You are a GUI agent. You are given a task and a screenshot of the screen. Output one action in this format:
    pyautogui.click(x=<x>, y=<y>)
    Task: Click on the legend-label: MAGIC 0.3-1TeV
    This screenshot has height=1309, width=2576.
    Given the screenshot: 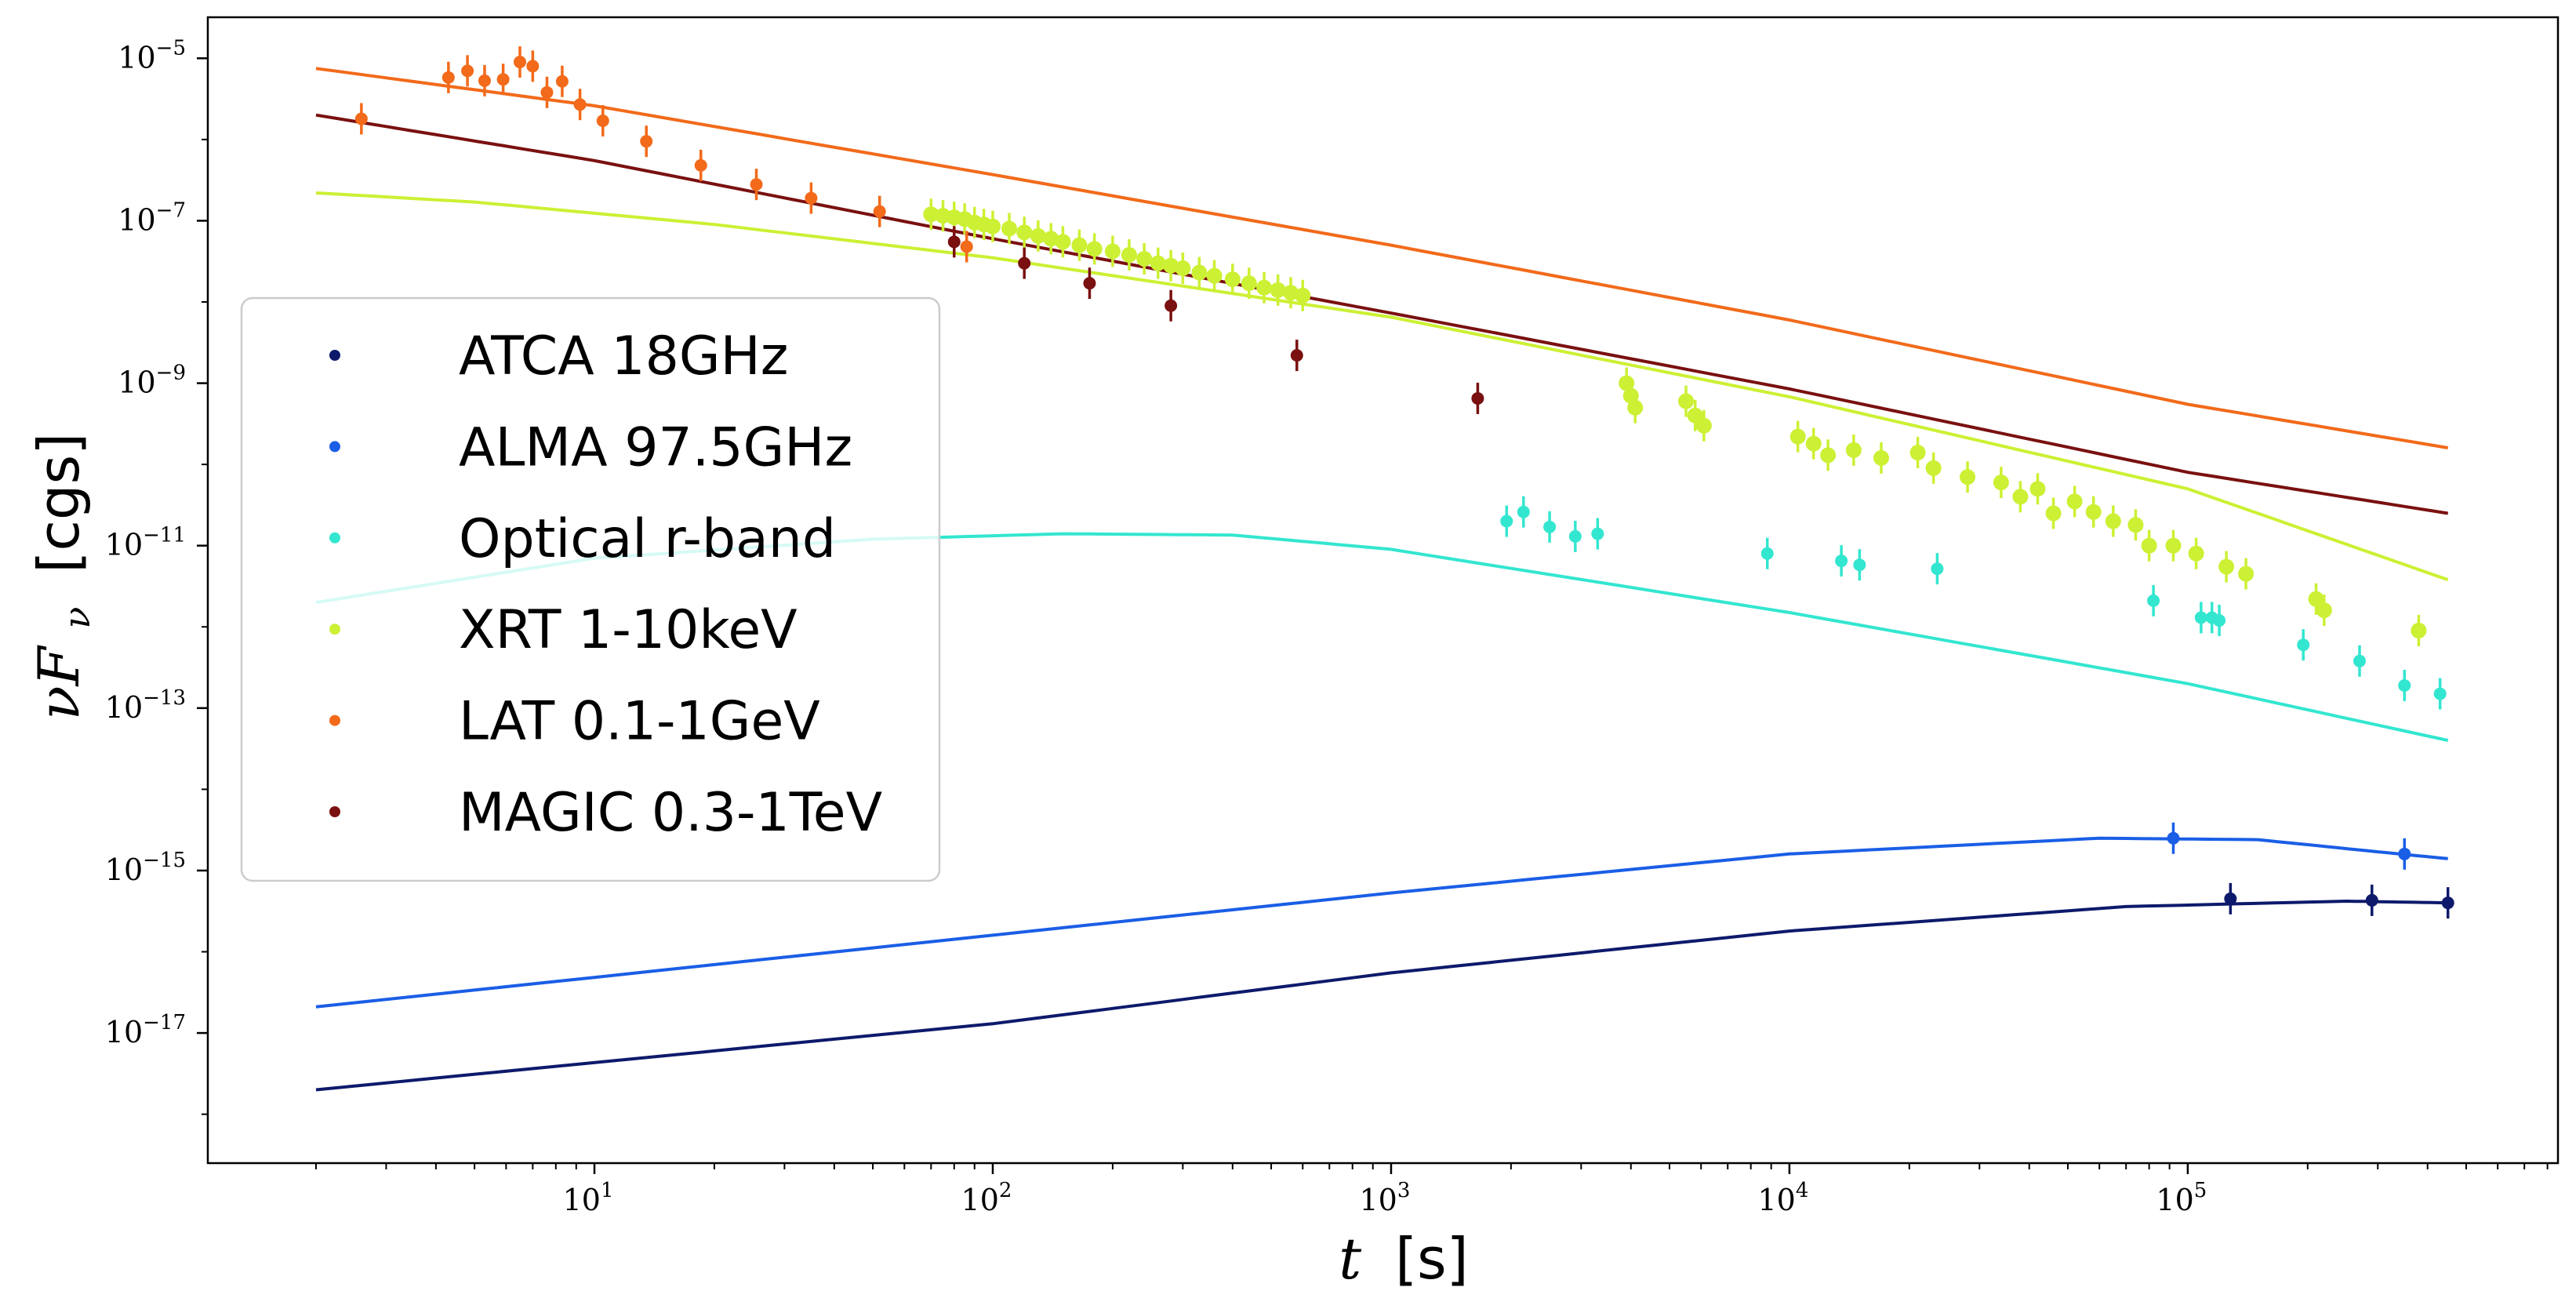 What is the action you would take?
    pyautogui.click(x=670, y=813)
    